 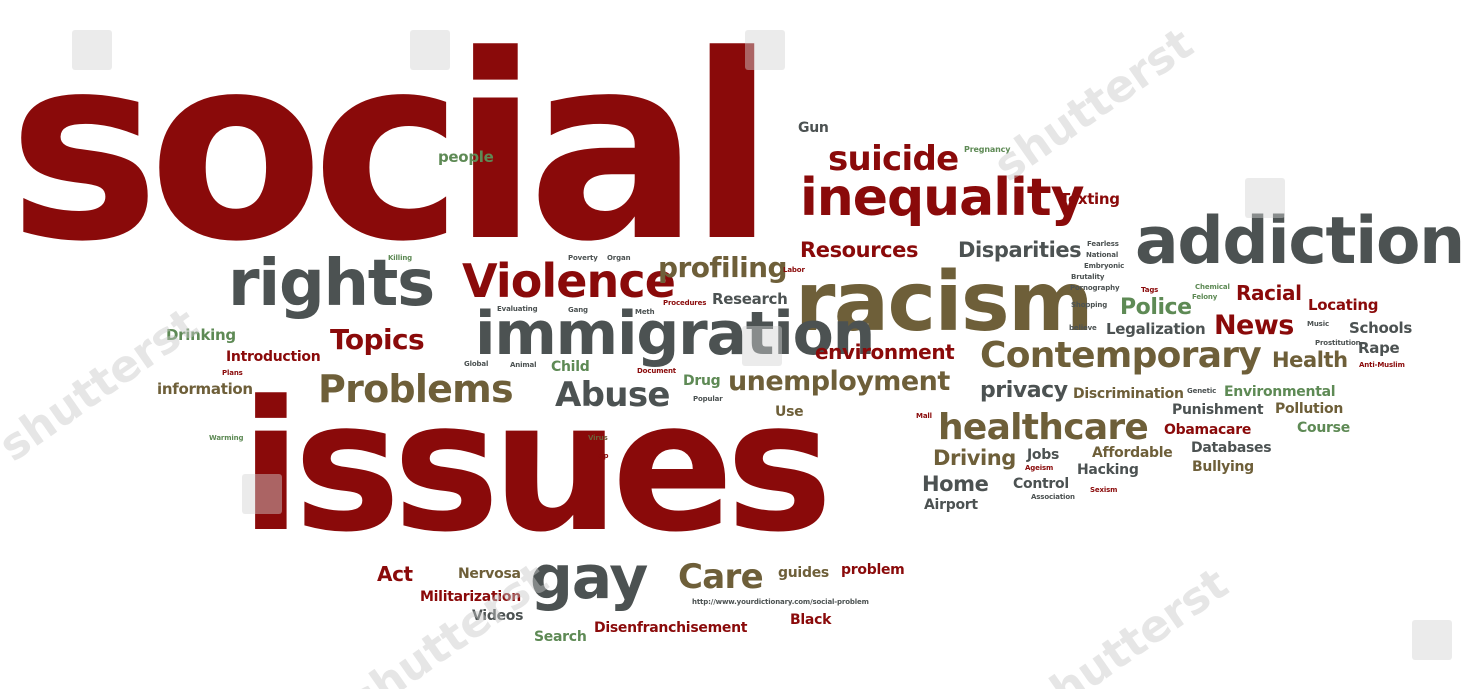 What do you see at coordinates (226, 438) in the screenshot?
I see `cloud-word-warming: Warming` at bounding box center [226, 438].